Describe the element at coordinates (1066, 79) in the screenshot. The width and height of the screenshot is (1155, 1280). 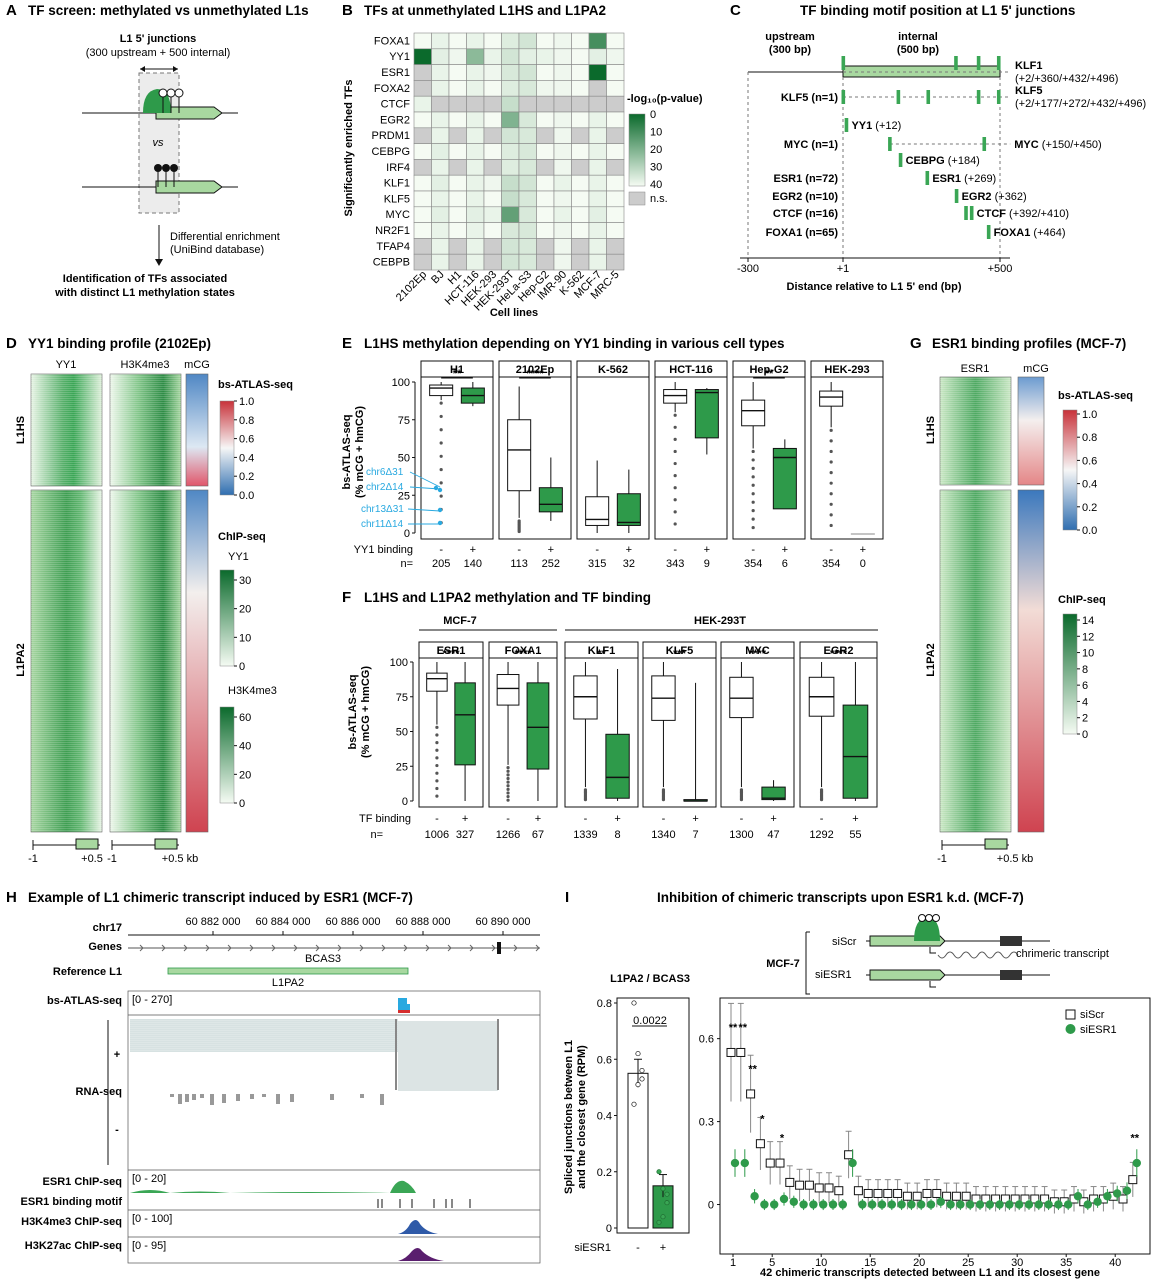
I see `motif-sub: (+2/+360/+432/+496)` at that location.